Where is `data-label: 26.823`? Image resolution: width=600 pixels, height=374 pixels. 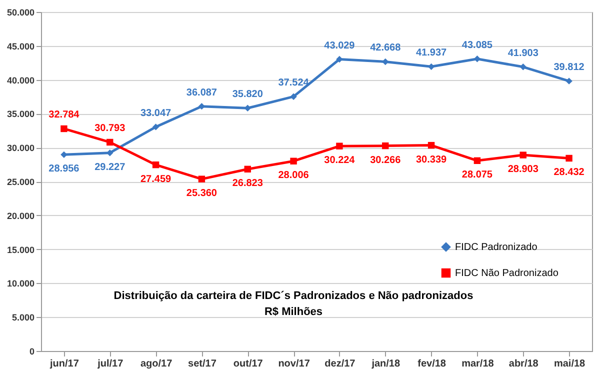
data-label: 26.823 is located at coordinates (248, 184).